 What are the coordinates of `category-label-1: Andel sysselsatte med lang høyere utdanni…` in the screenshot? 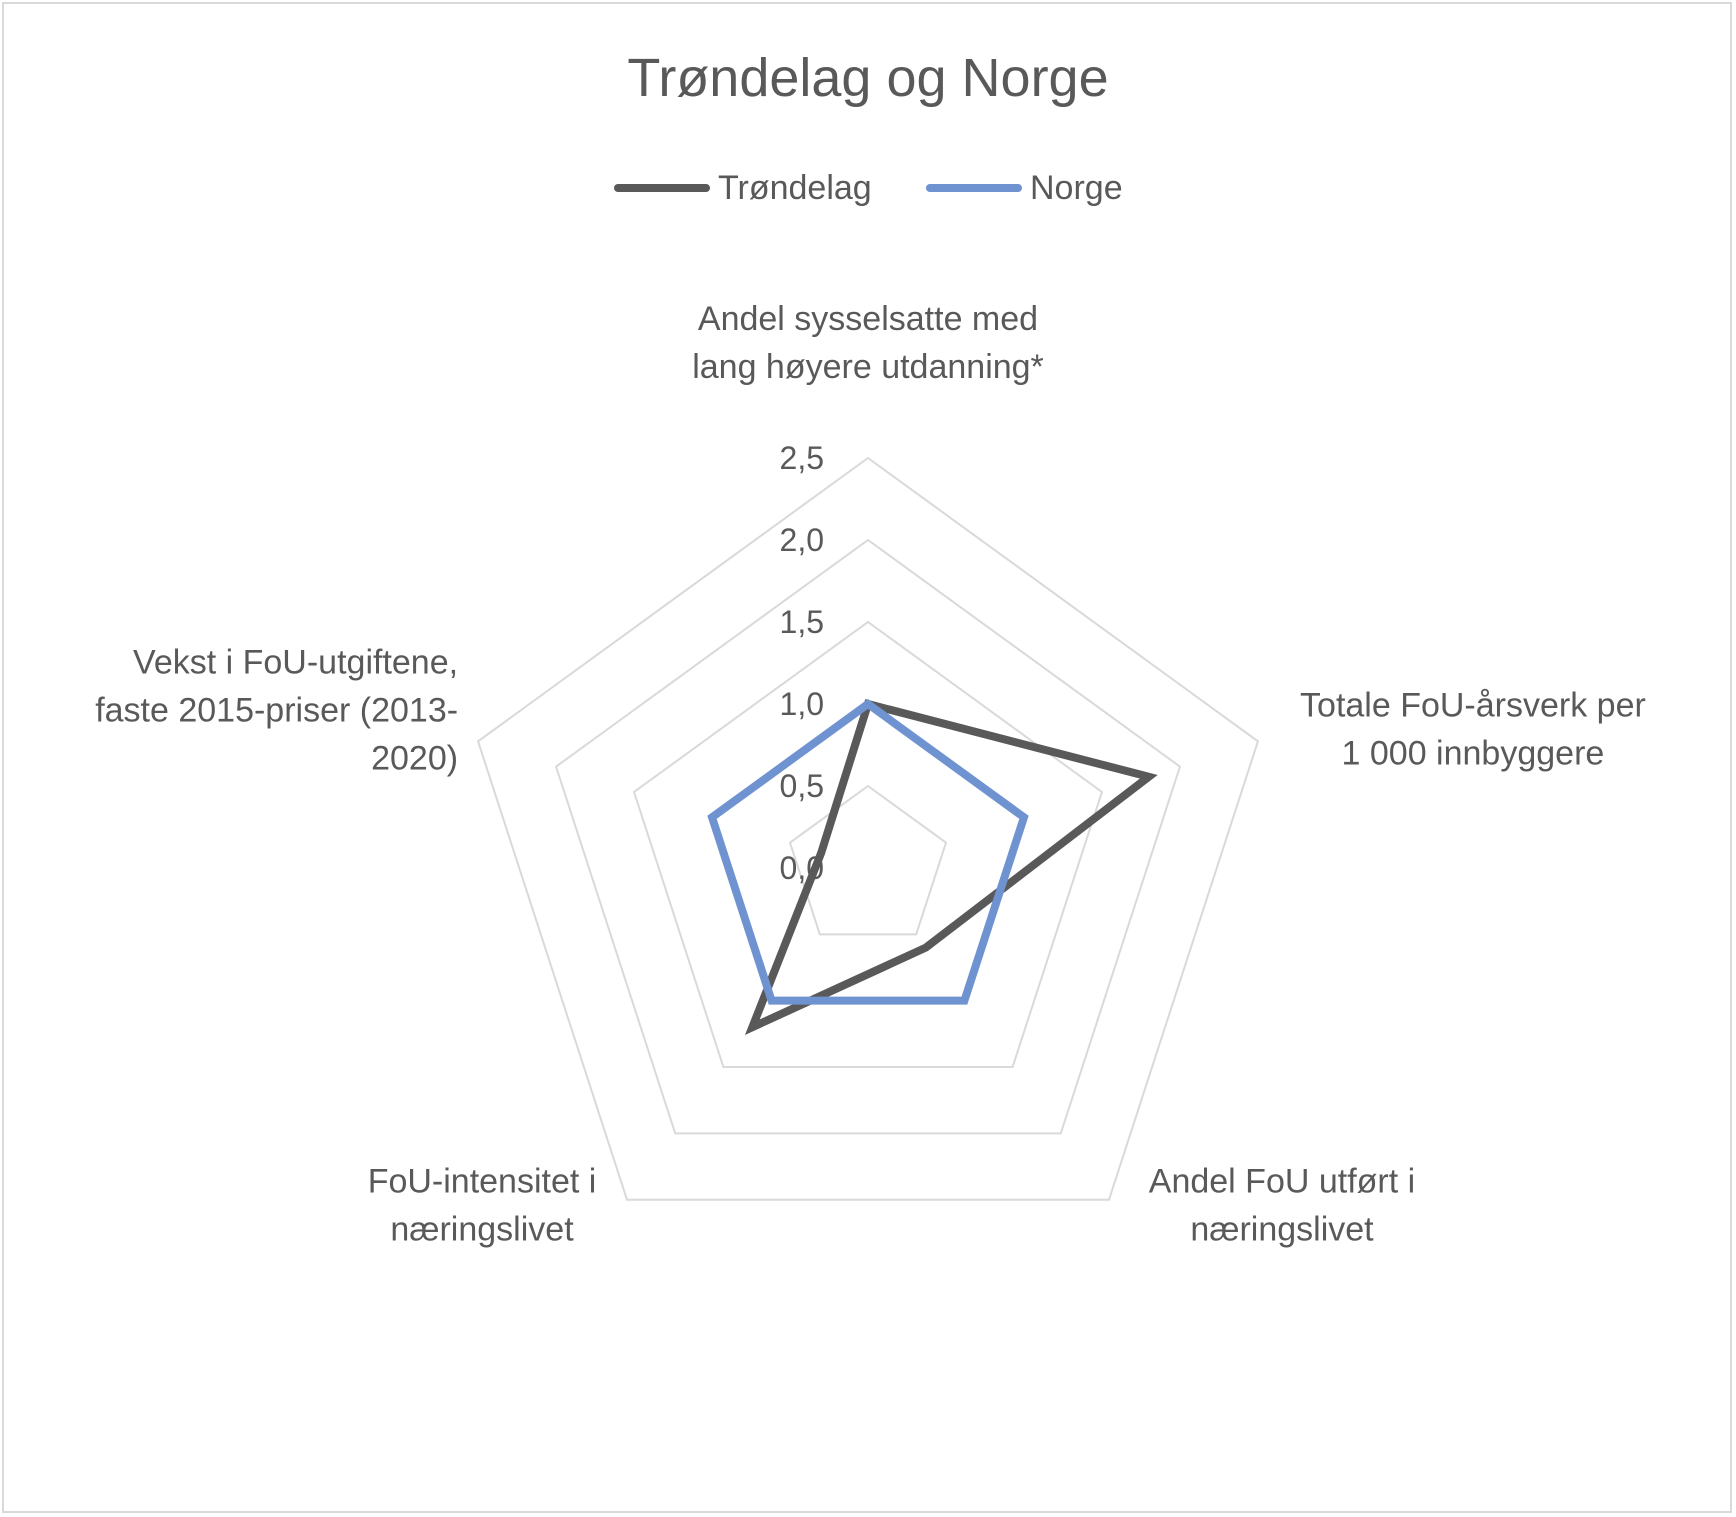 It's located at (868, 343).